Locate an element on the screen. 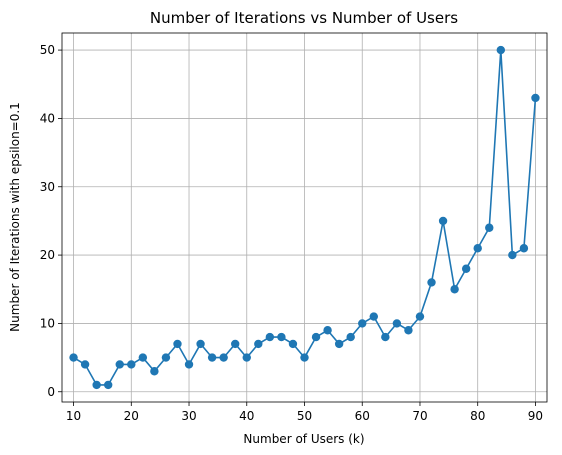  x-axis: 10 20 30 40 50 60 70 80 90 is located at coordinates (304, 412).